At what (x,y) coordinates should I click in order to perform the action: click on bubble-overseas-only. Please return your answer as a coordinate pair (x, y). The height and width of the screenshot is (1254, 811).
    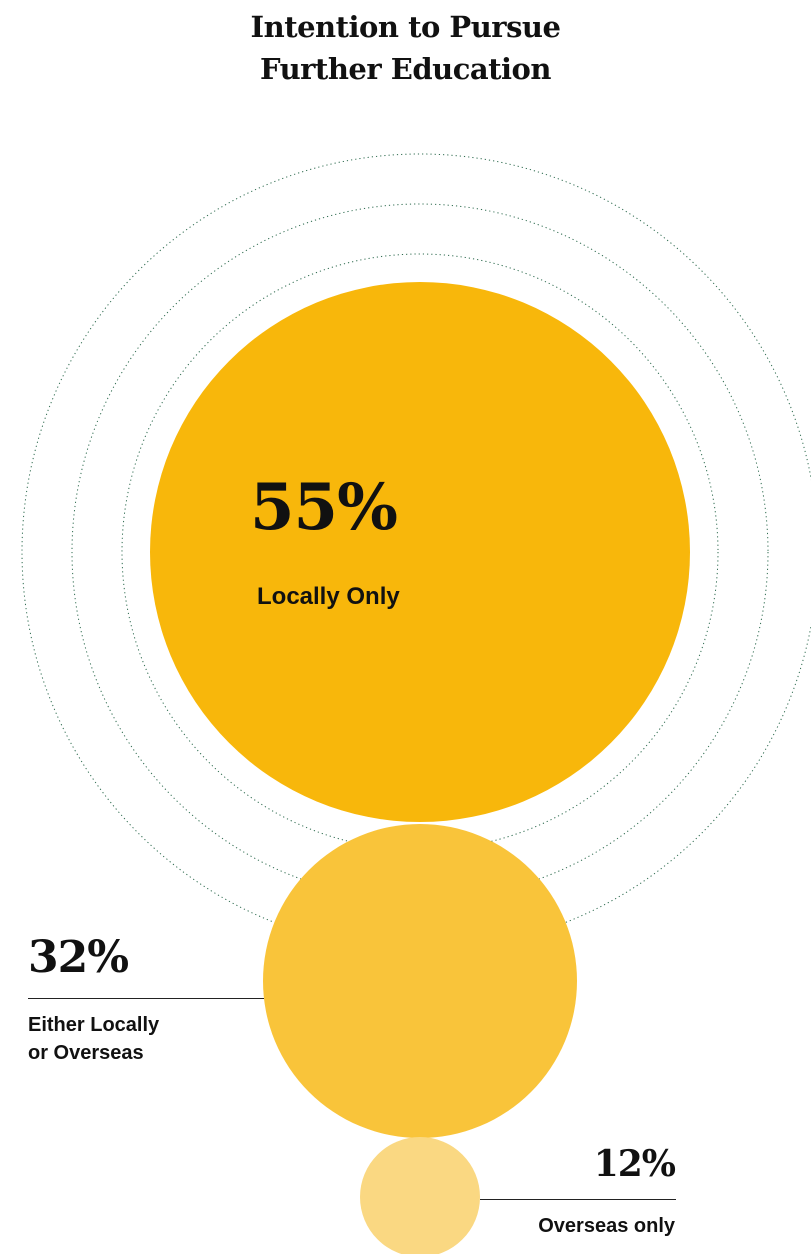
    Looking at the image, I should click on (420, 1195).